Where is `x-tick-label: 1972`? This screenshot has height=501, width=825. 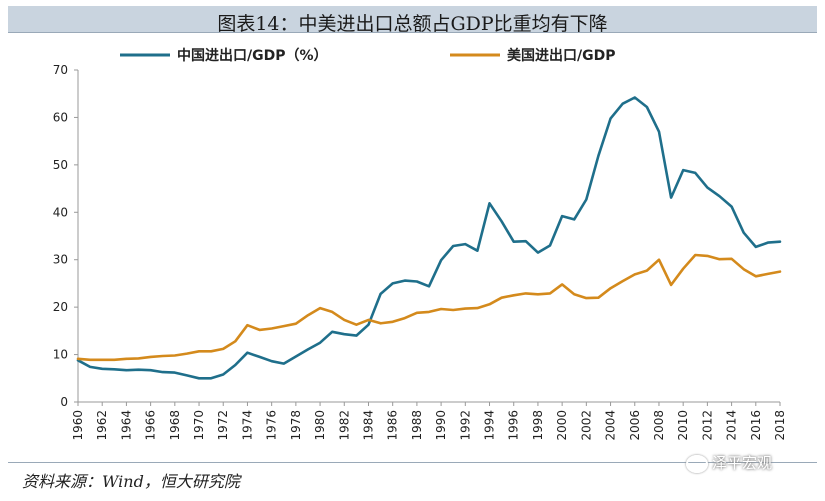 x-tick-label: 1972 is located at coordinates (223, 425).